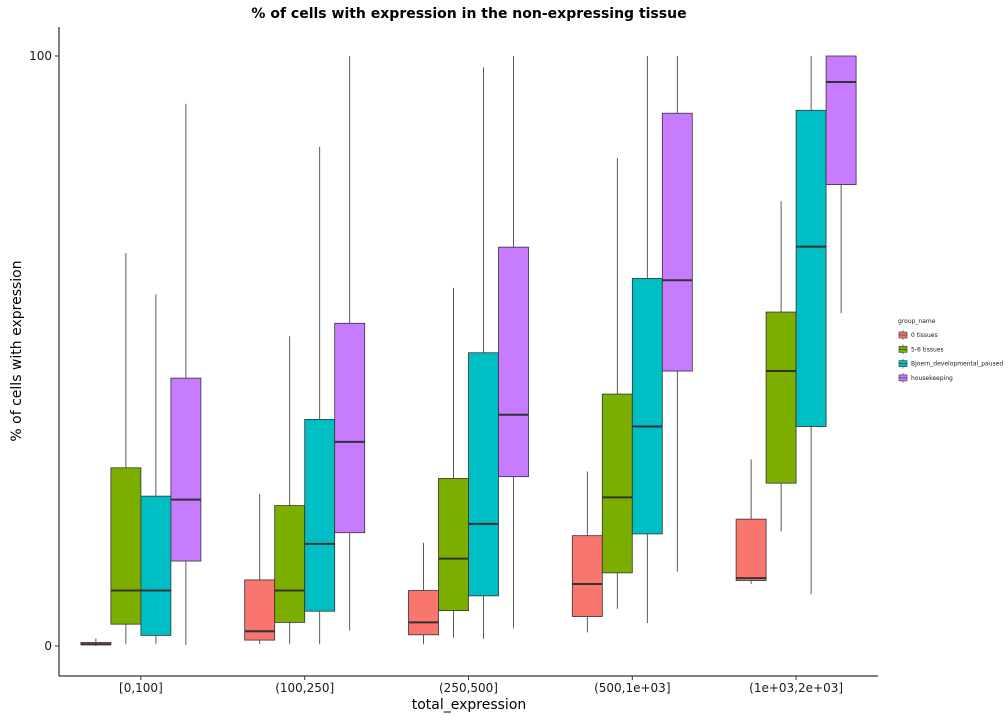 This screenshot has width=1008, height=720. I want to click on x-axis-title: total_expression, so click(469, 705).